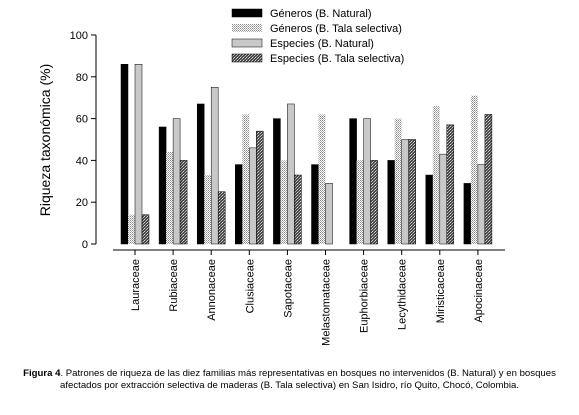 The image size is (579, 415). What do you see at coordinates (82, 161) in the screenshot?
I see `y-tick-label: 40` at bounding box center [82, 161].